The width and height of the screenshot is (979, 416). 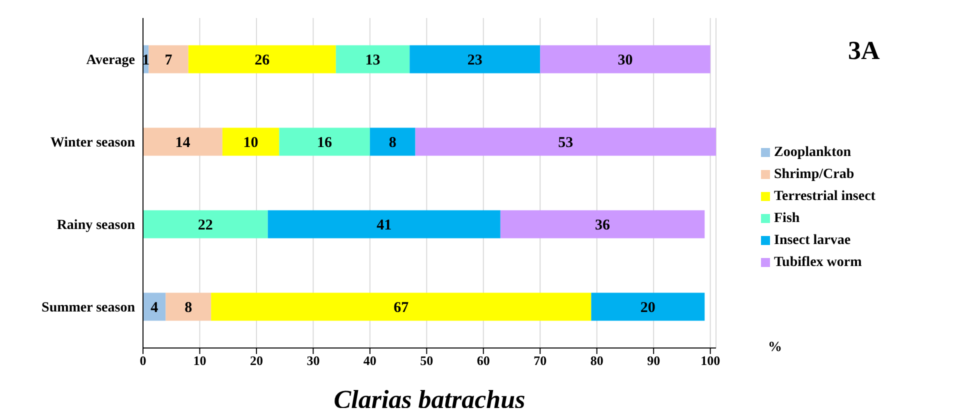 What do you see at coordinates (825, 196) in the screenshot?
I see `legend-label: Terrestrial insect` at bounding box center [825, 196].